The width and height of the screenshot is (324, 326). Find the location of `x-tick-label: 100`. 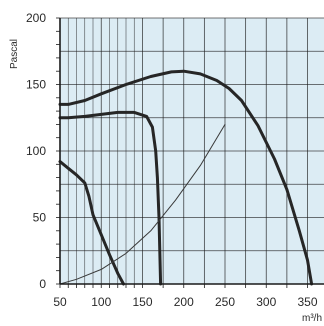

x-tick-label: 100 is located at coordinates (101, 302).